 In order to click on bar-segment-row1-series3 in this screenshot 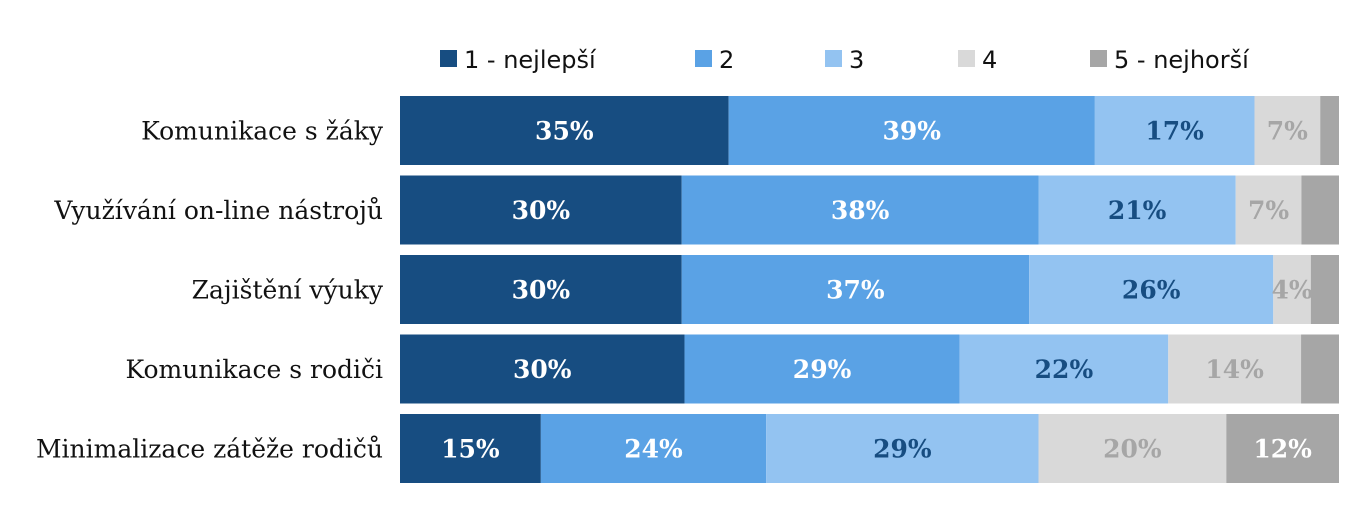, I will do `click(1174, 130)`.